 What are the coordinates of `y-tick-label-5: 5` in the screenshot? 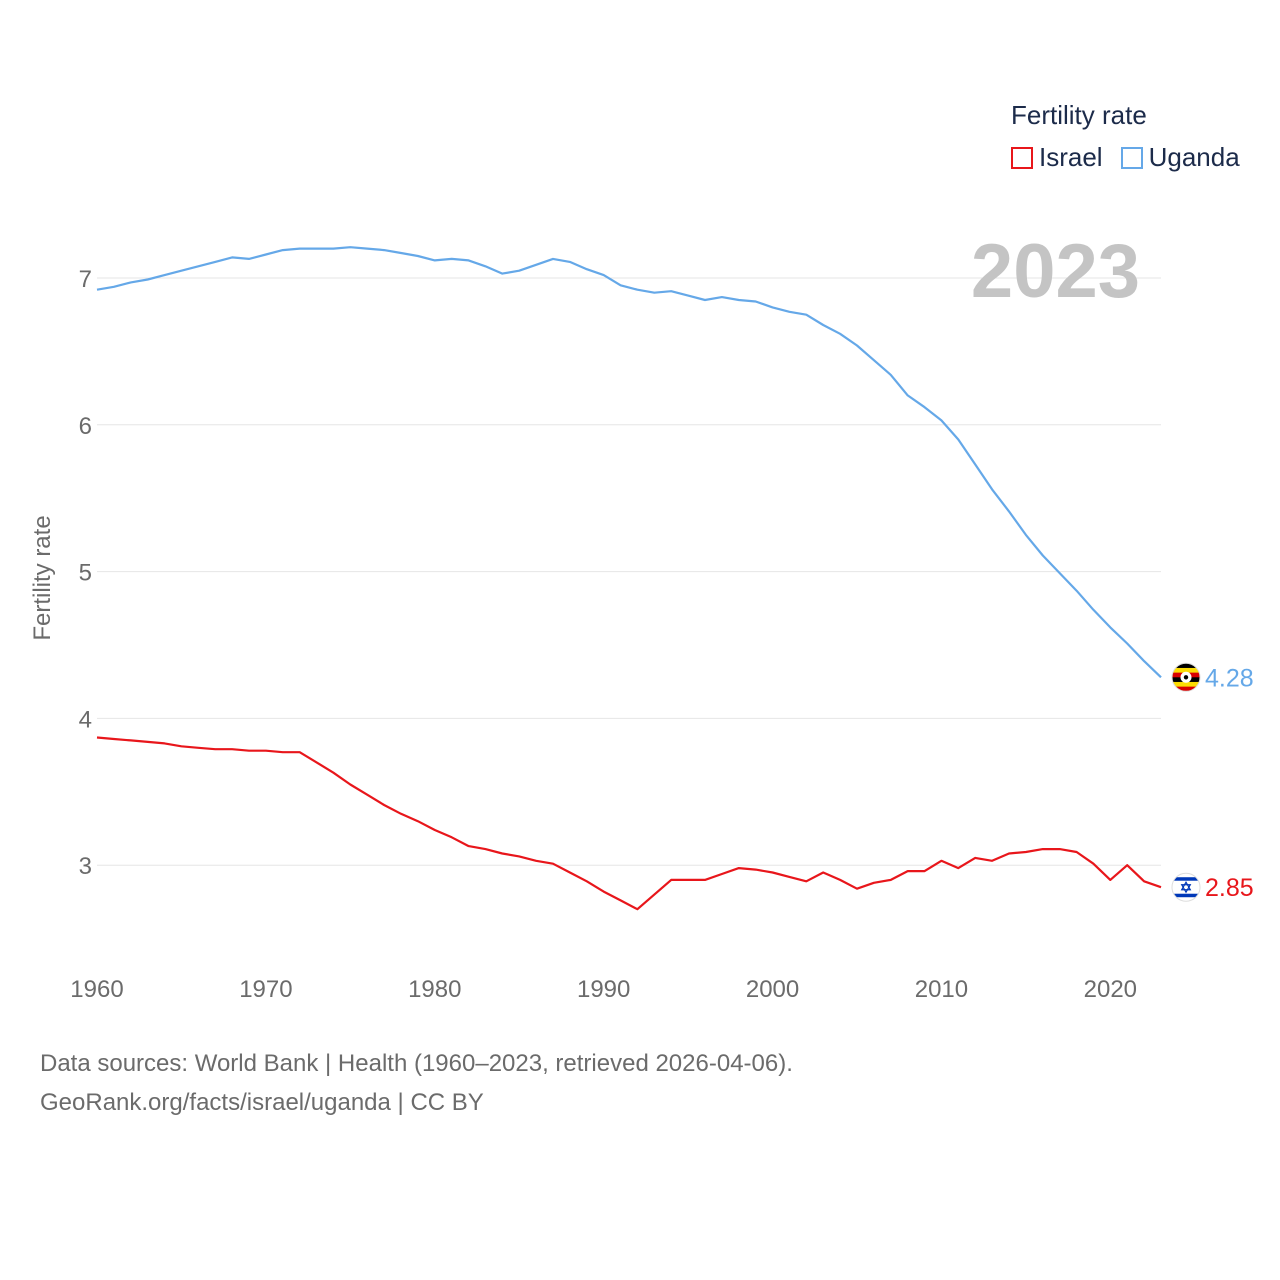 It's located at (85, 573).